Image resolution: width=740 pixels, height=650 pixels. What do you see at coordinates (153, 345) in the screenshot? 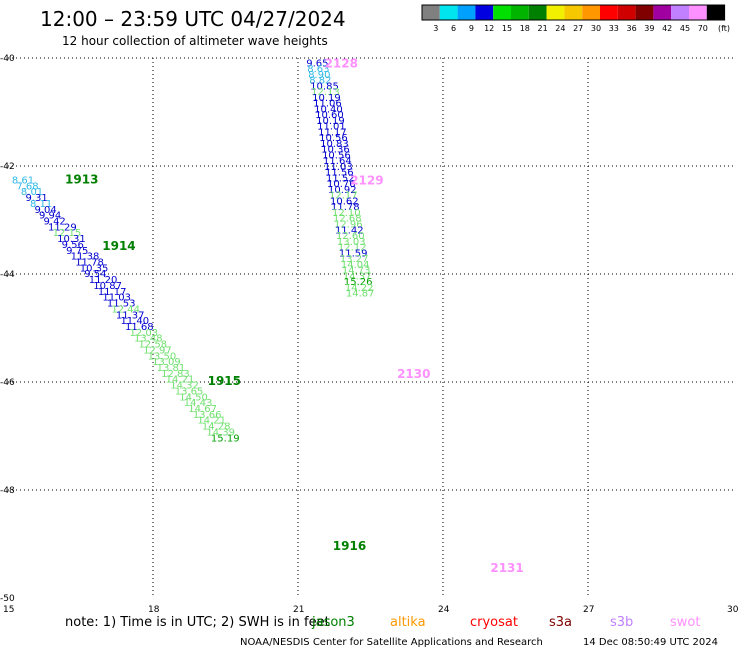
I see `wave-height-label: 12.58` at bounding box center [153, 345].